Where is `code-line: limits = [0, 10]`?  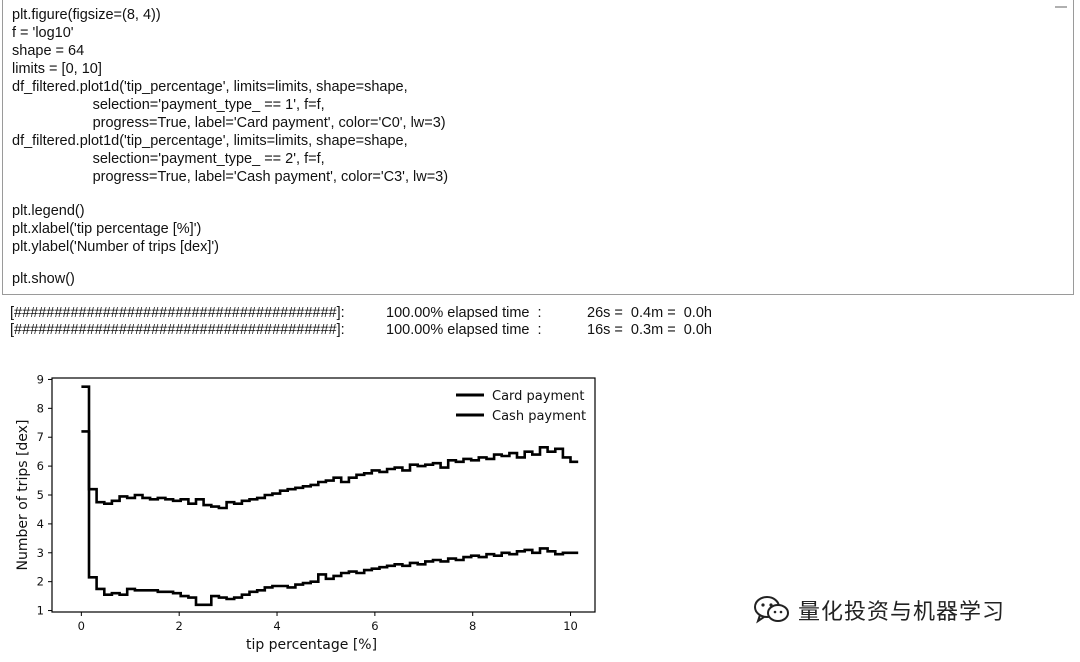
code-line: limits = [0, 10] is located at coordinates (57, 69).